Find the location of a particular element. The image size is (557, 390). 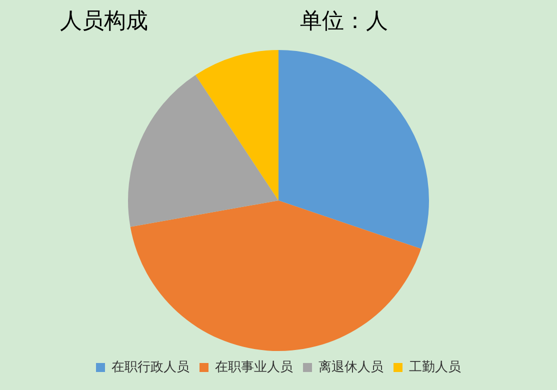

chart-title: 人员构成 is located at coordinates (104, 22).